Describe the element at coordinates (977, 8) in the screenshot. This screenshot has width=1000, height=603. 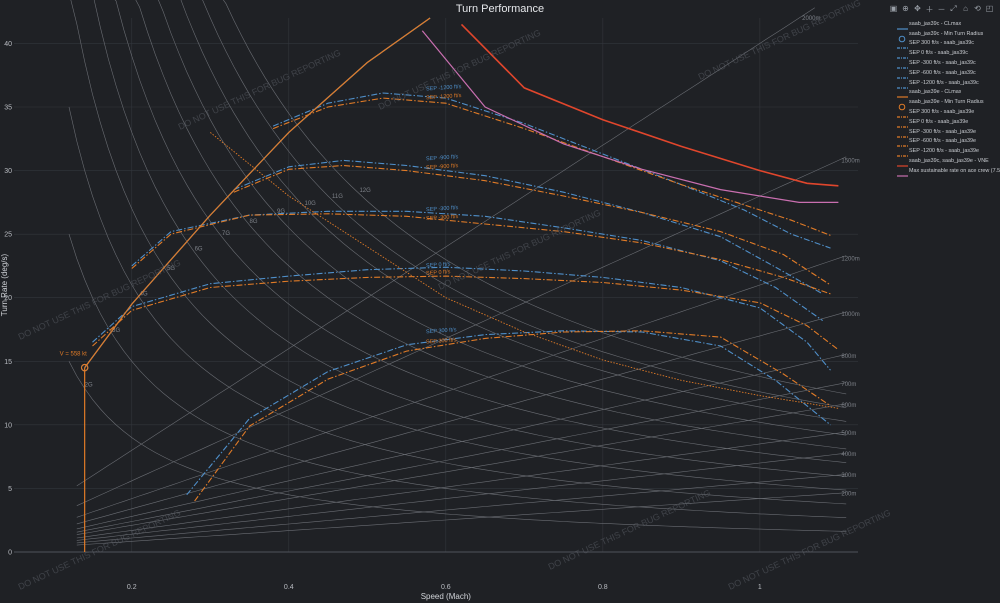
I see `home-icon: ⟲` at that location.